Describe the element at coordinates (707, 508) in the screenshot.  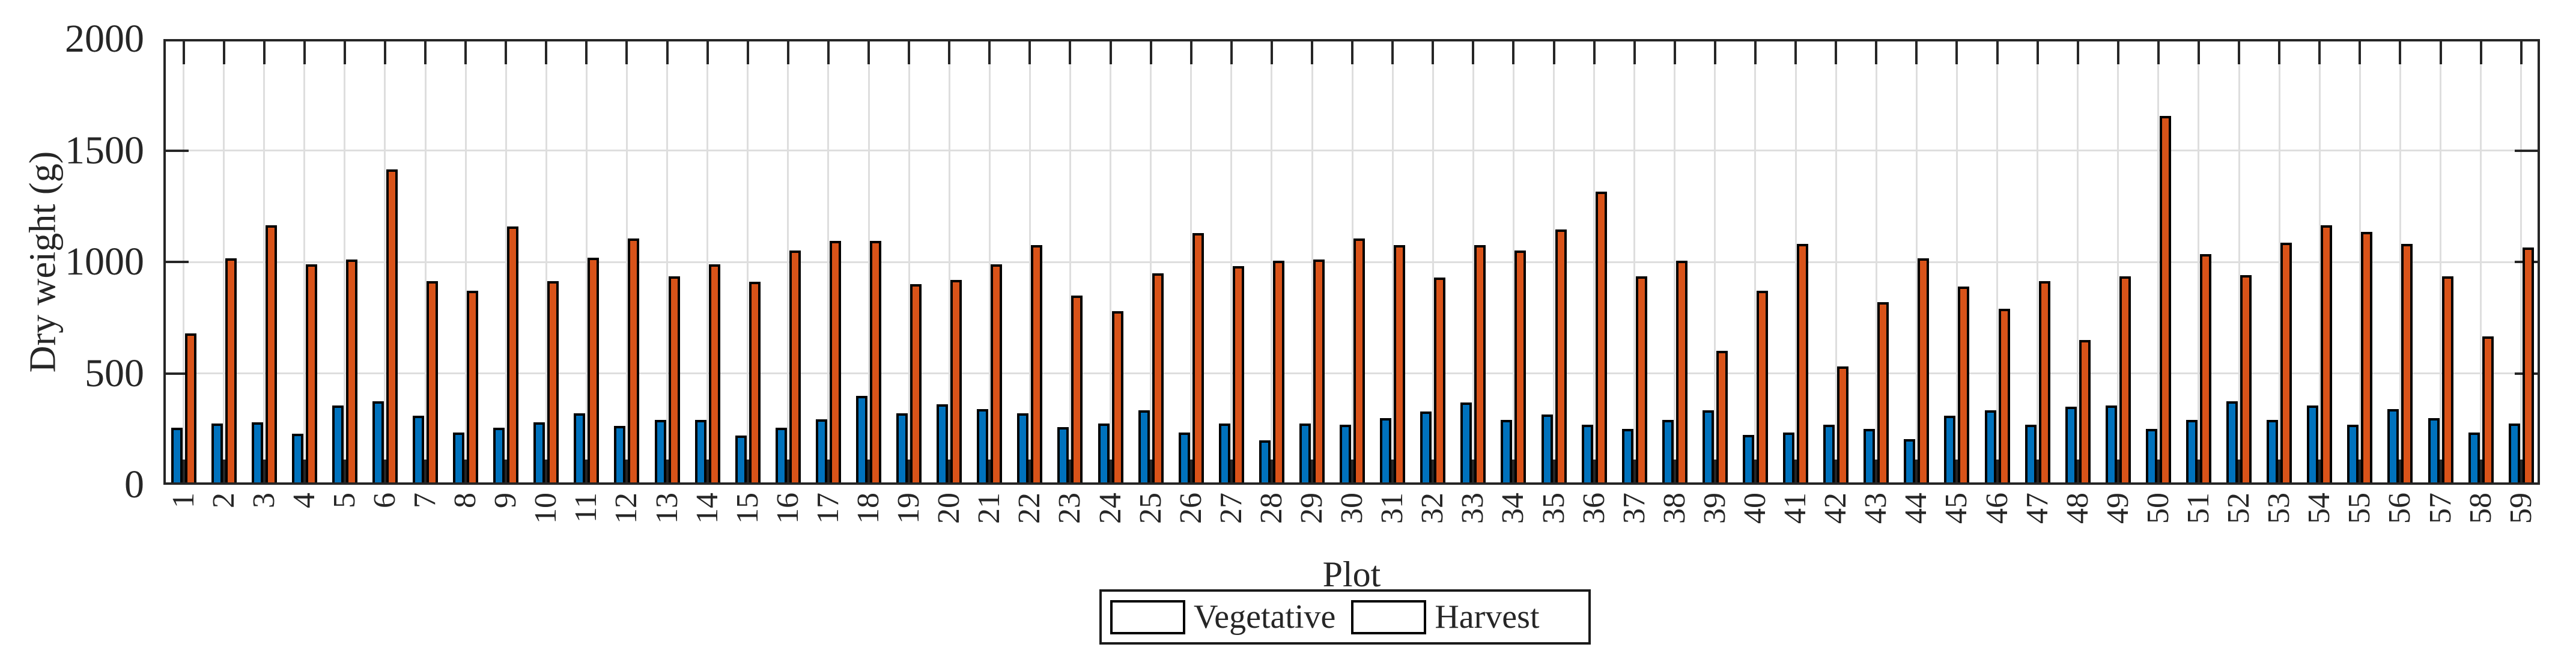
I see `x-tick-label: 14` at that location.